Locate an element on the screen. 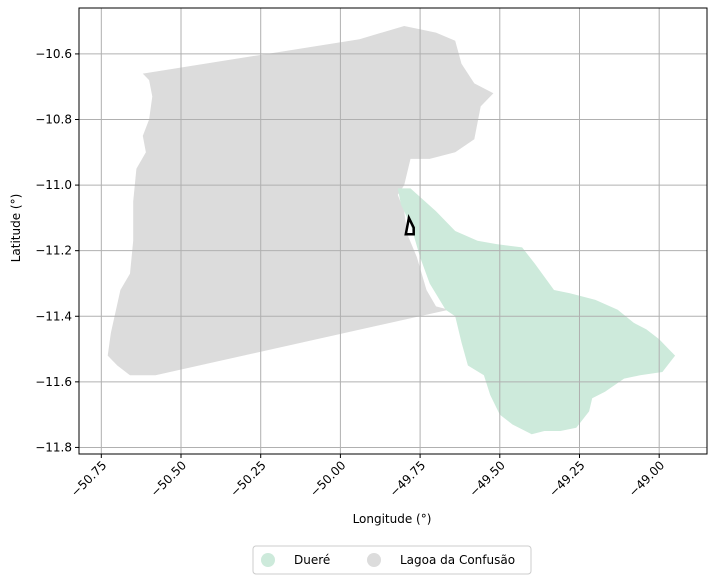 The width and height of the screenshot is (714, 582). highlight-outline is located at coordinates (409, 224).